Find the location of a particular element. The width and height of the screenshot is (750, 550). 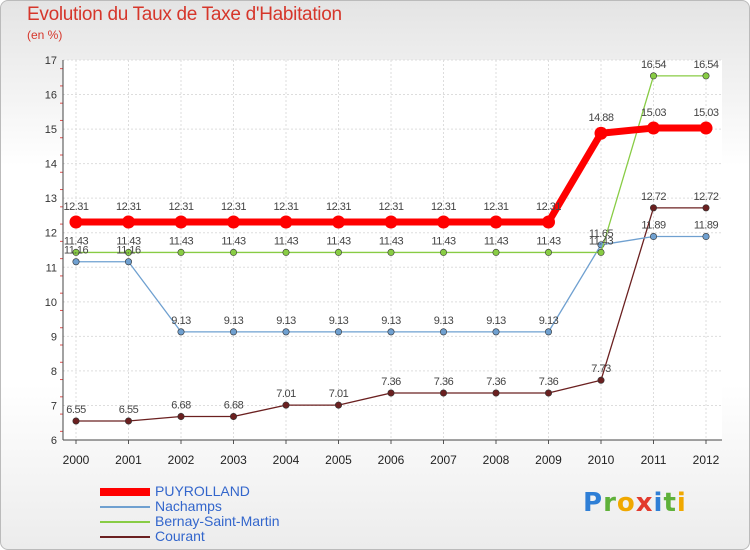

x-tick-label: 2000 is located at coordinates (76, 460).